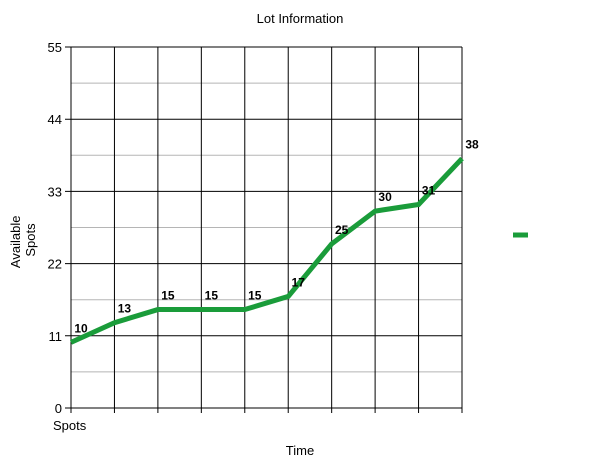 Image resolution: width=600 pixels, height=463 pixels. What do you see at coordinates (15, 242) in the screenshot?
I see `y-axis-label-line-1: Available` at bounding box center [15, 242].